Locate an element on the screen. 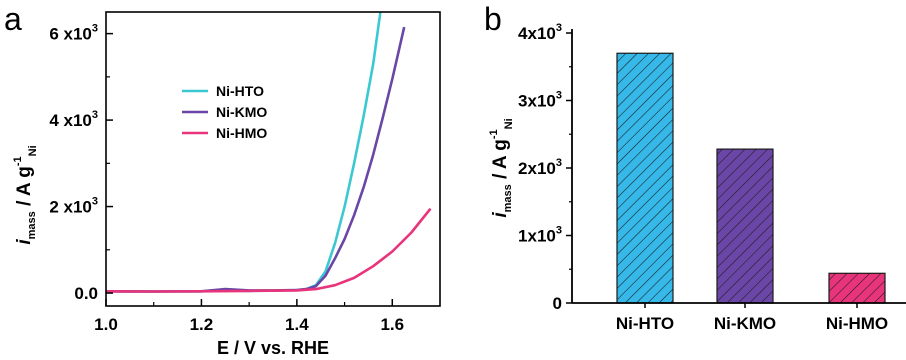 The width and height of the screenshot is (906, 360). y-tick-label: 3x10³ is located at coordinates (540, 100).